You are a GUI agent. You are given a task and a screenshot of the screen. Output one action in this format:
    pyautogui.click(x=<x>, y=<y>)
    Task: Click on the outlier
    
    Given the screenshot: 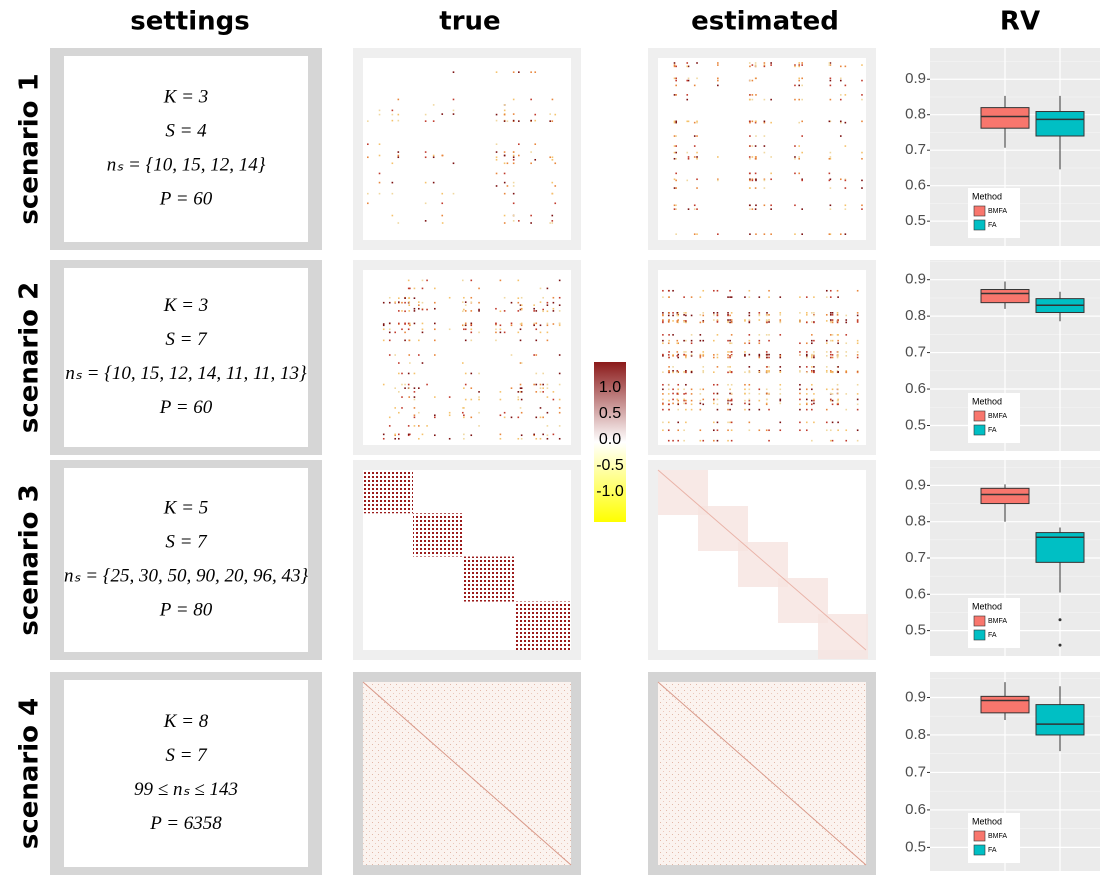 What is the action you would take?
    pyautogui.click(x=1060, y=620)
    